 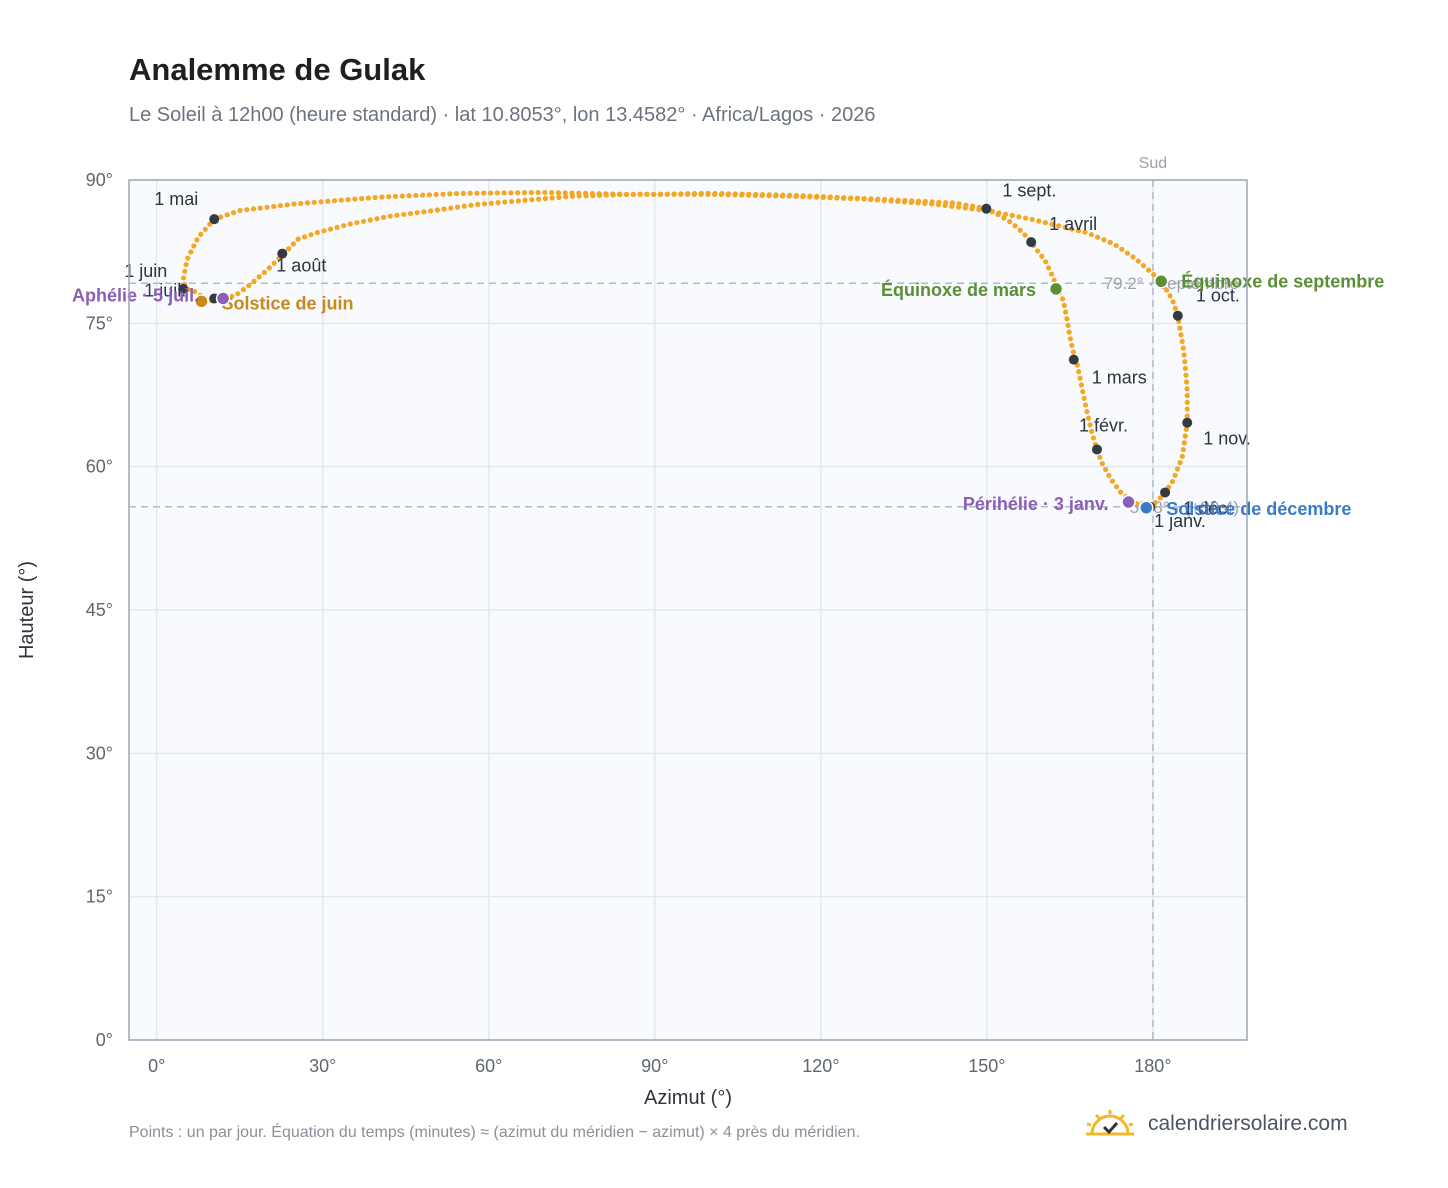 I want to click on month-label: 1 sept., so click(x=1029, y=191).